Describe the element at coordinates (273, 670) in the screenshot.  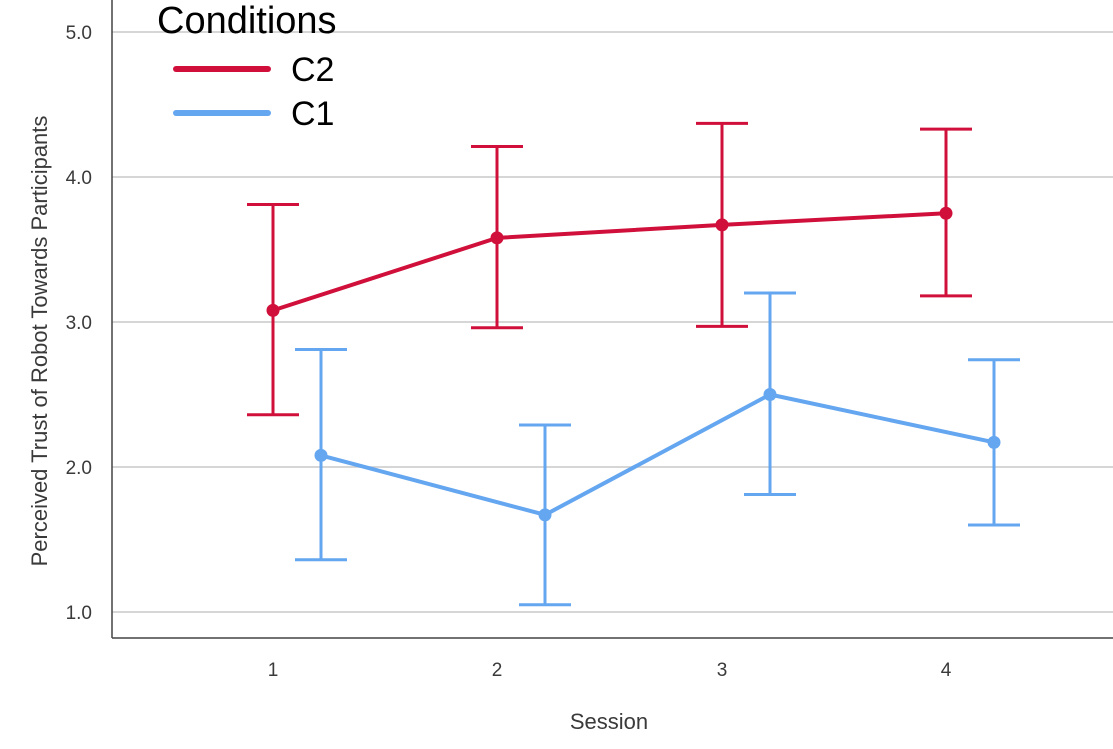
I see `x-tick-label: 1` at that location.